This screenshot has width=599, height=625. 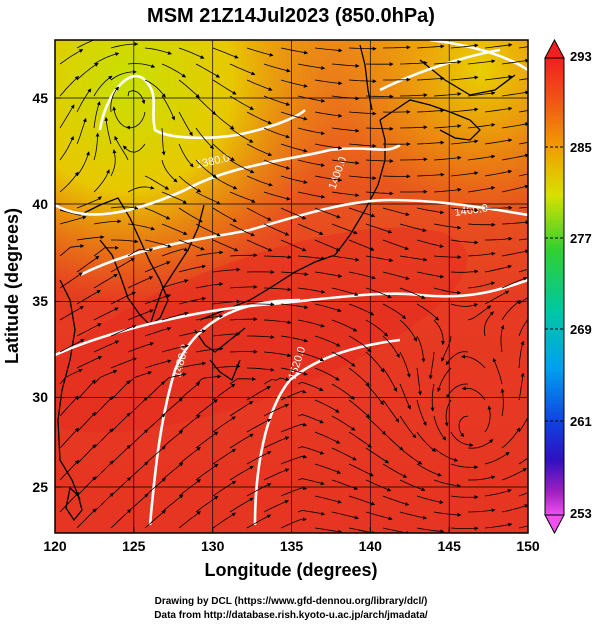 I want to click on x-tick-label: 150, so click(x=528, y=546).